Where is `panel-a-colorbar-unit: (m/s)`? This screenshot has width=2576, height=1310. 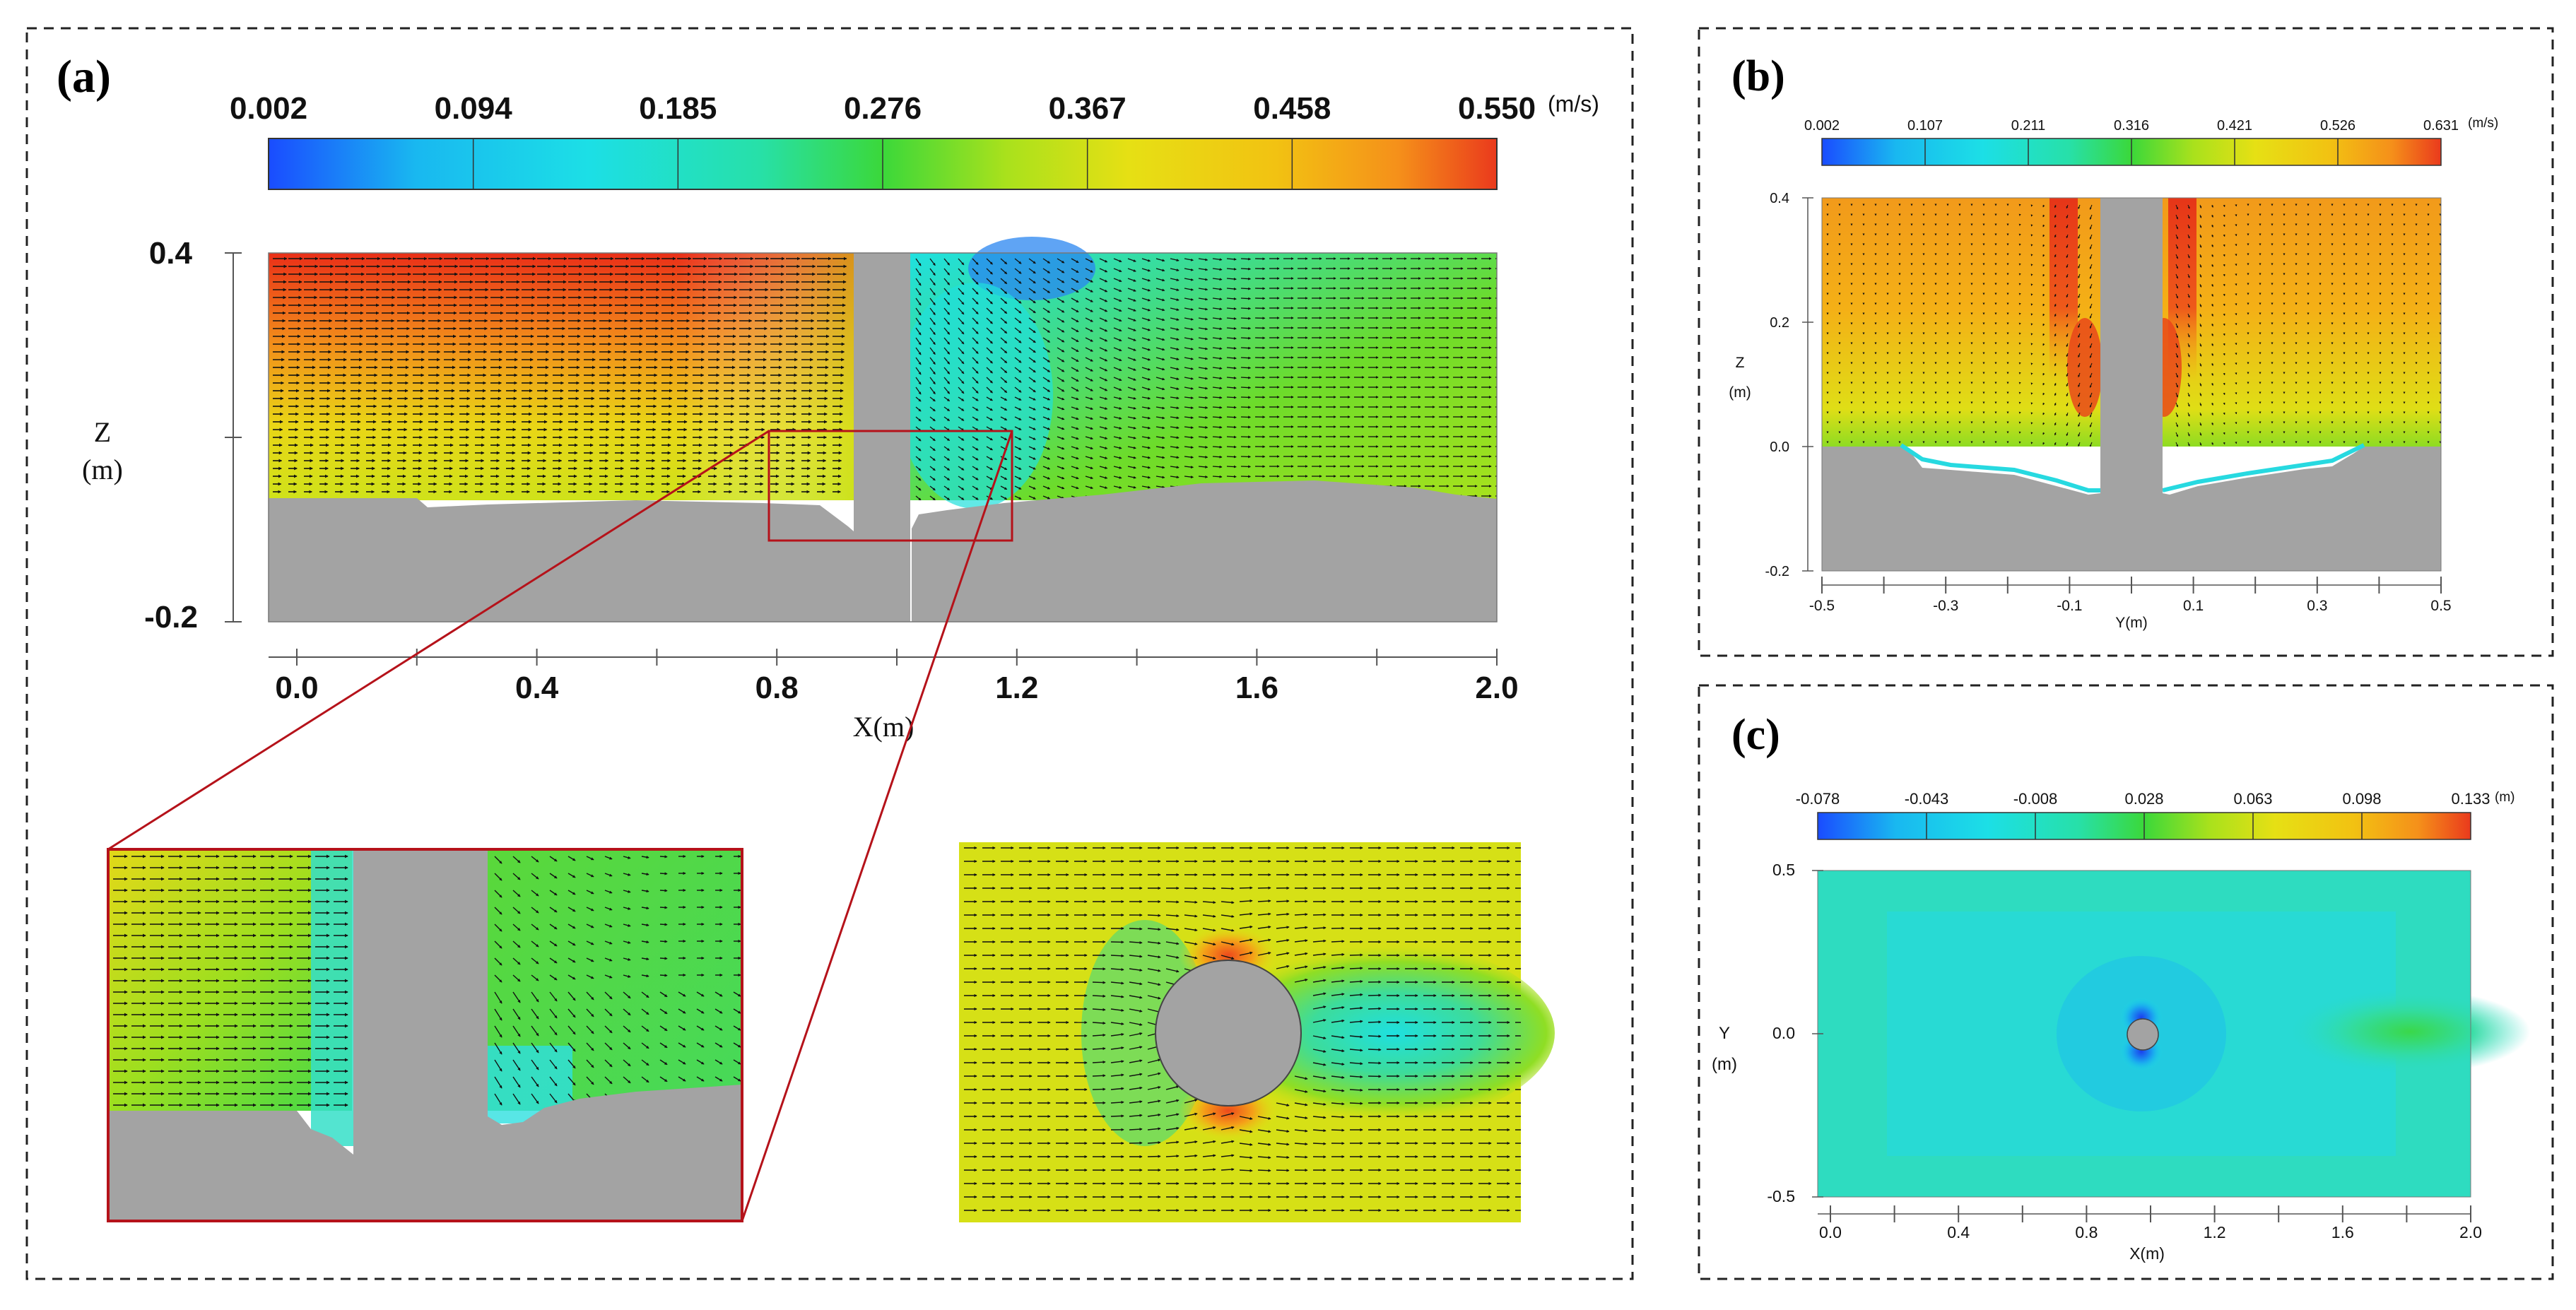
panel-a-colorbar-unit: (m/s) is located at coordinates (1573, 104).